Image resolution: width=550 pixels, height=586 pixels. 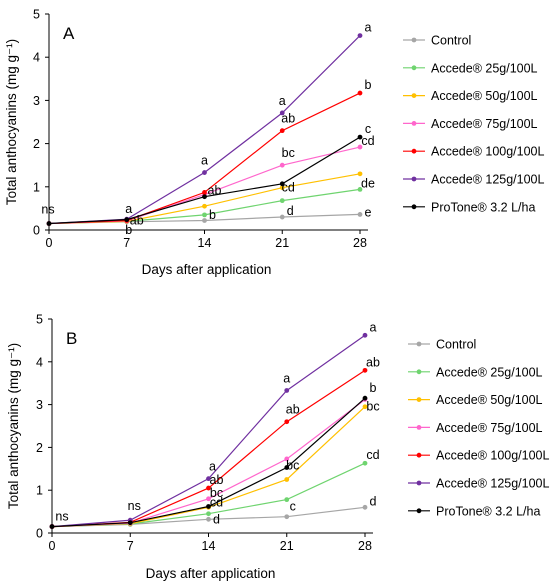 I want to click on legend-label: Accede® 50g/100L, so click(x=484, y=96).